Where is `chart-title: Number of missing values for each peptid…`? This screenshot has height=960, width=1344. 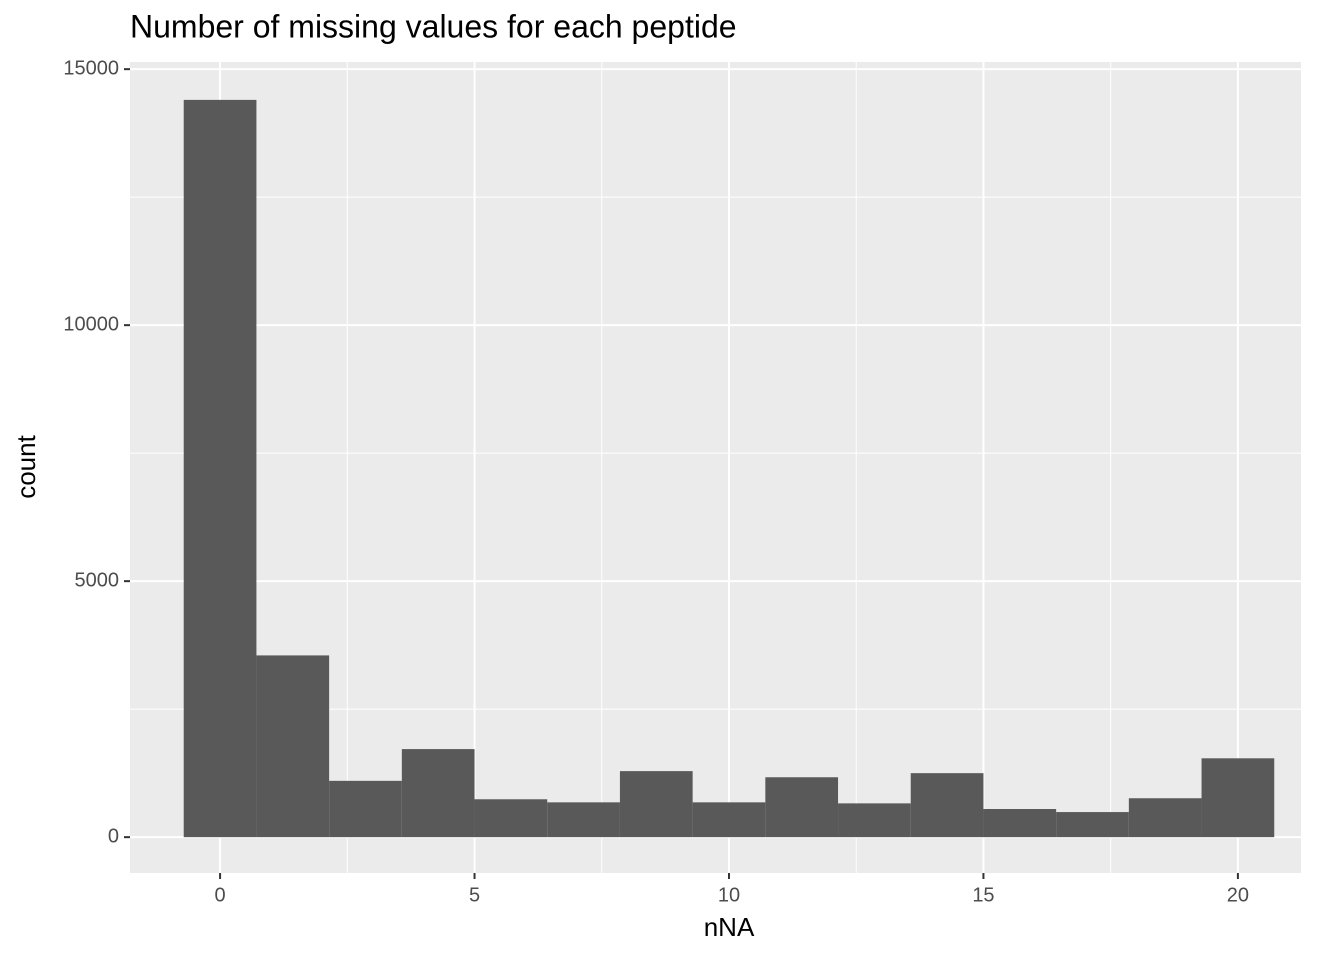 chart-title: Number of missing values for each peptid… is located at coordinates (433, 26).